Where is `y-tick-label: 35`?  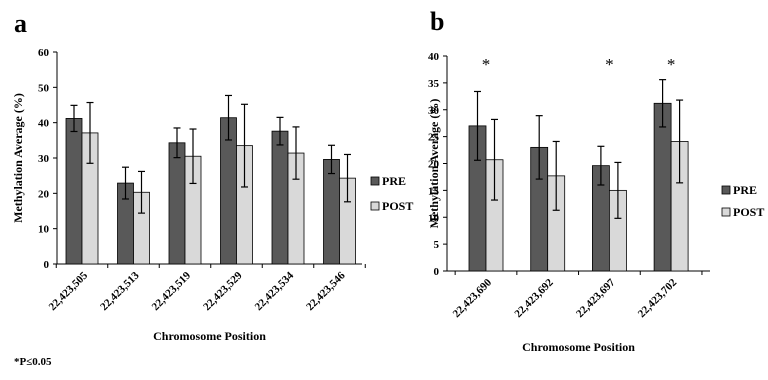
y-tick-label: 35 is located at coordinates (434, 84).